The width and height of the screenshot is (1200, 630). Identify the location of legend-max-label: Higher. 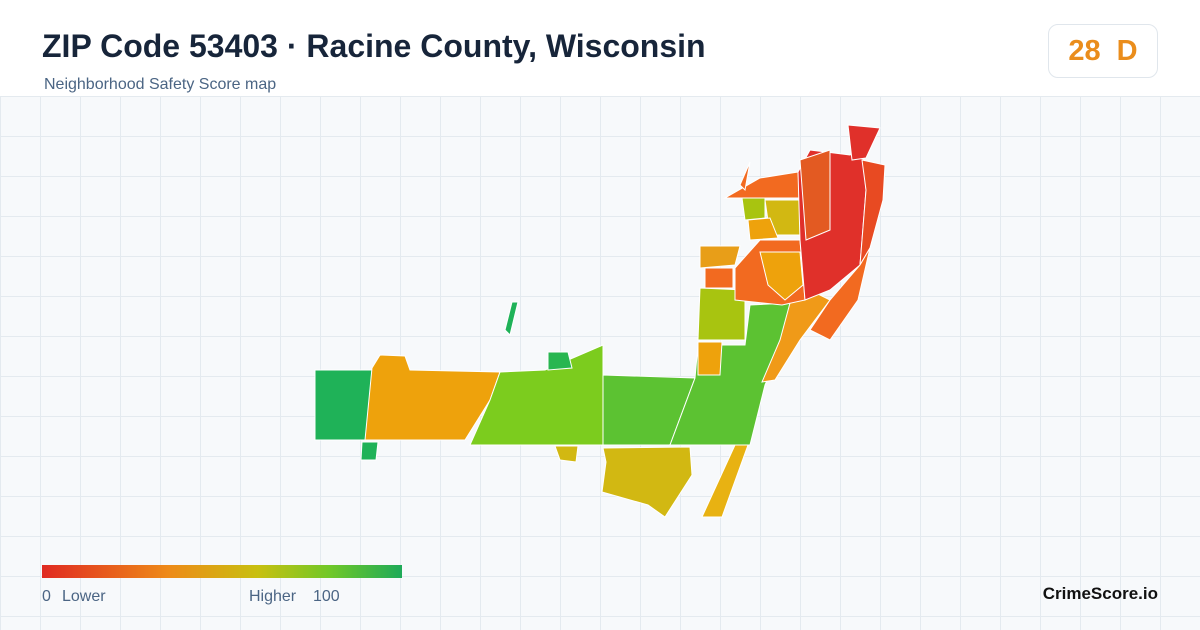
(273, 596).